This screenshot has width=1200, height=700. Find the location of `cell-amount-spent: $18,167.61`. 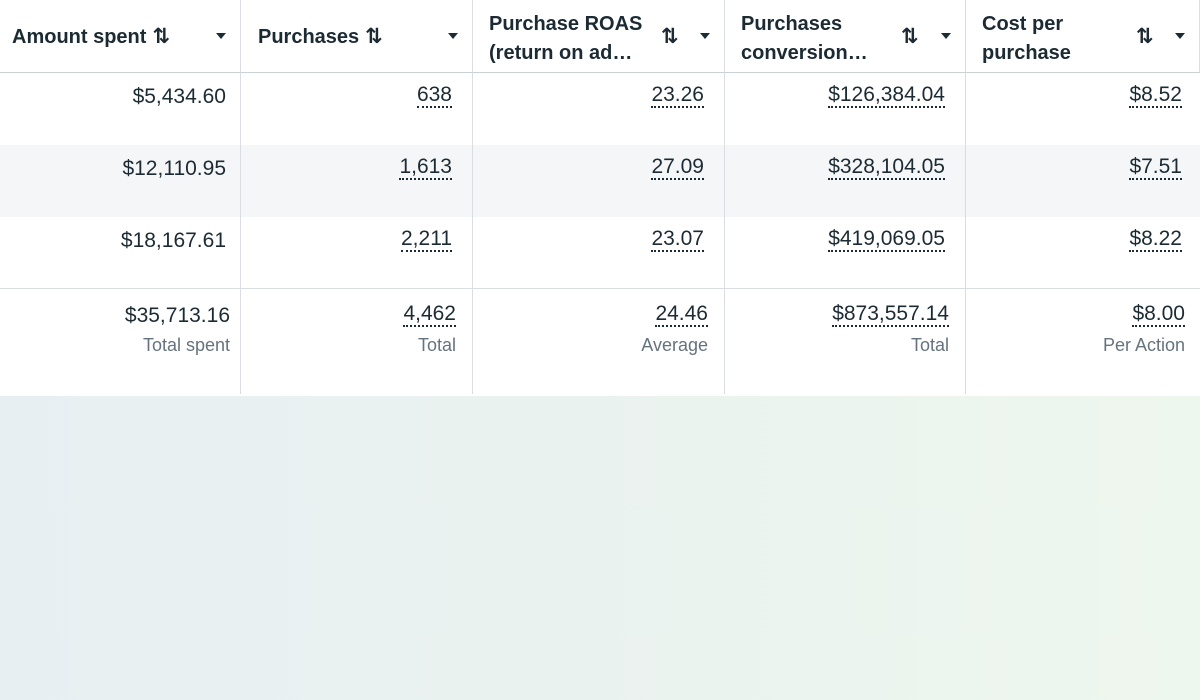

cell-amount-spent: $18,167.61 is located at coordinates (120, 253).